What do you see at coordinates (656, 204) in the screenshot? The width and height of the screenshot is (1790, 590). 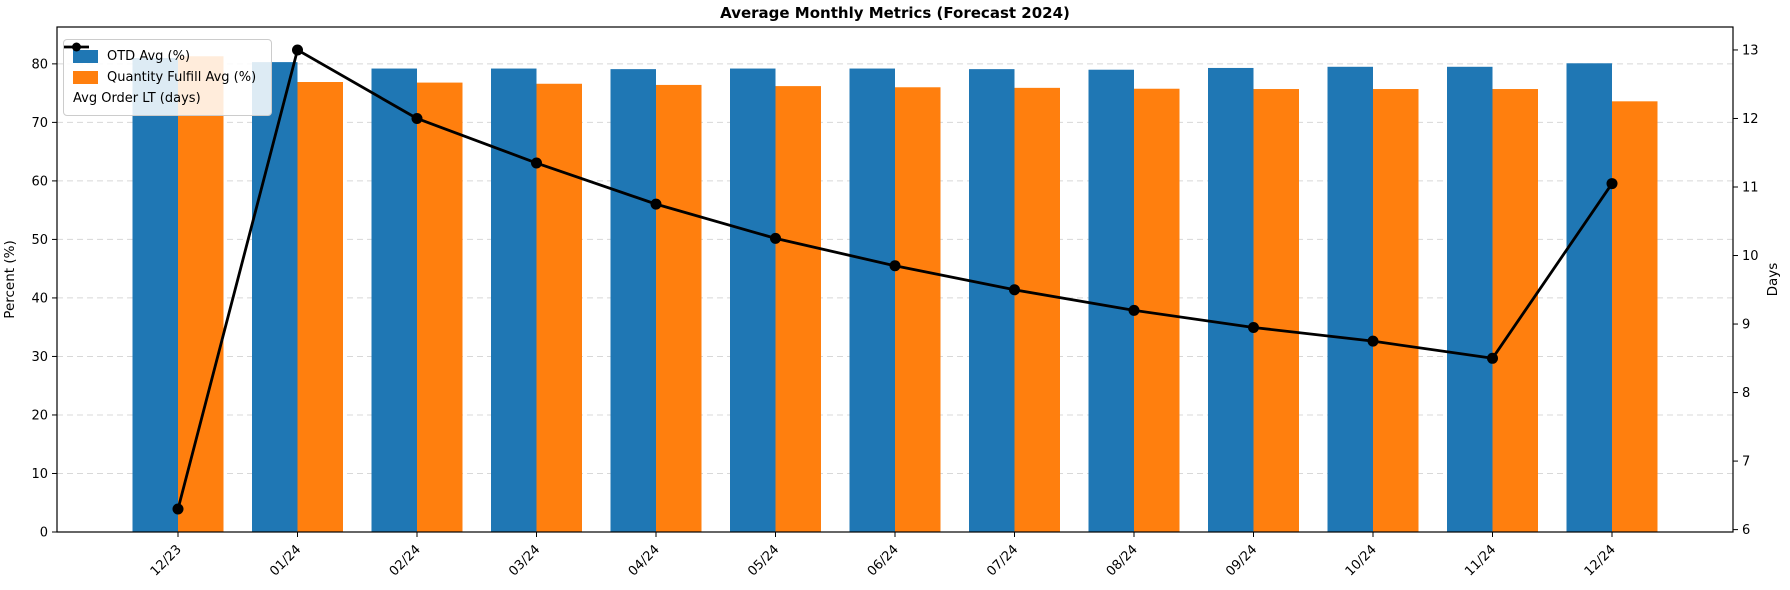 I see `lt-point-04/24` at bounding box center [656, 204].